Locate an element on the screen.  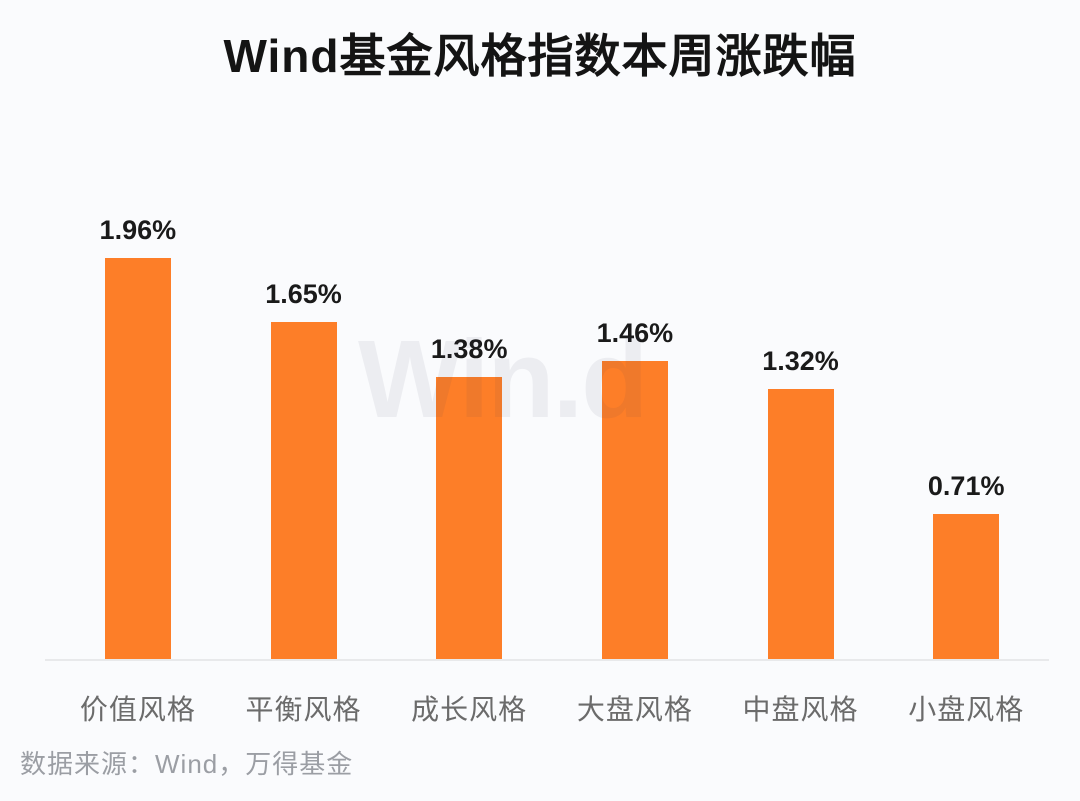
x-axis-line is located at coordinates (547, 660).